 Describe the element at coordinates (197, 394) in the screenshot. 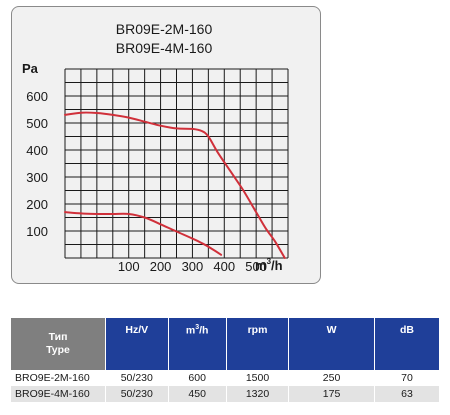

I see `cell-flow: 450` at that location.